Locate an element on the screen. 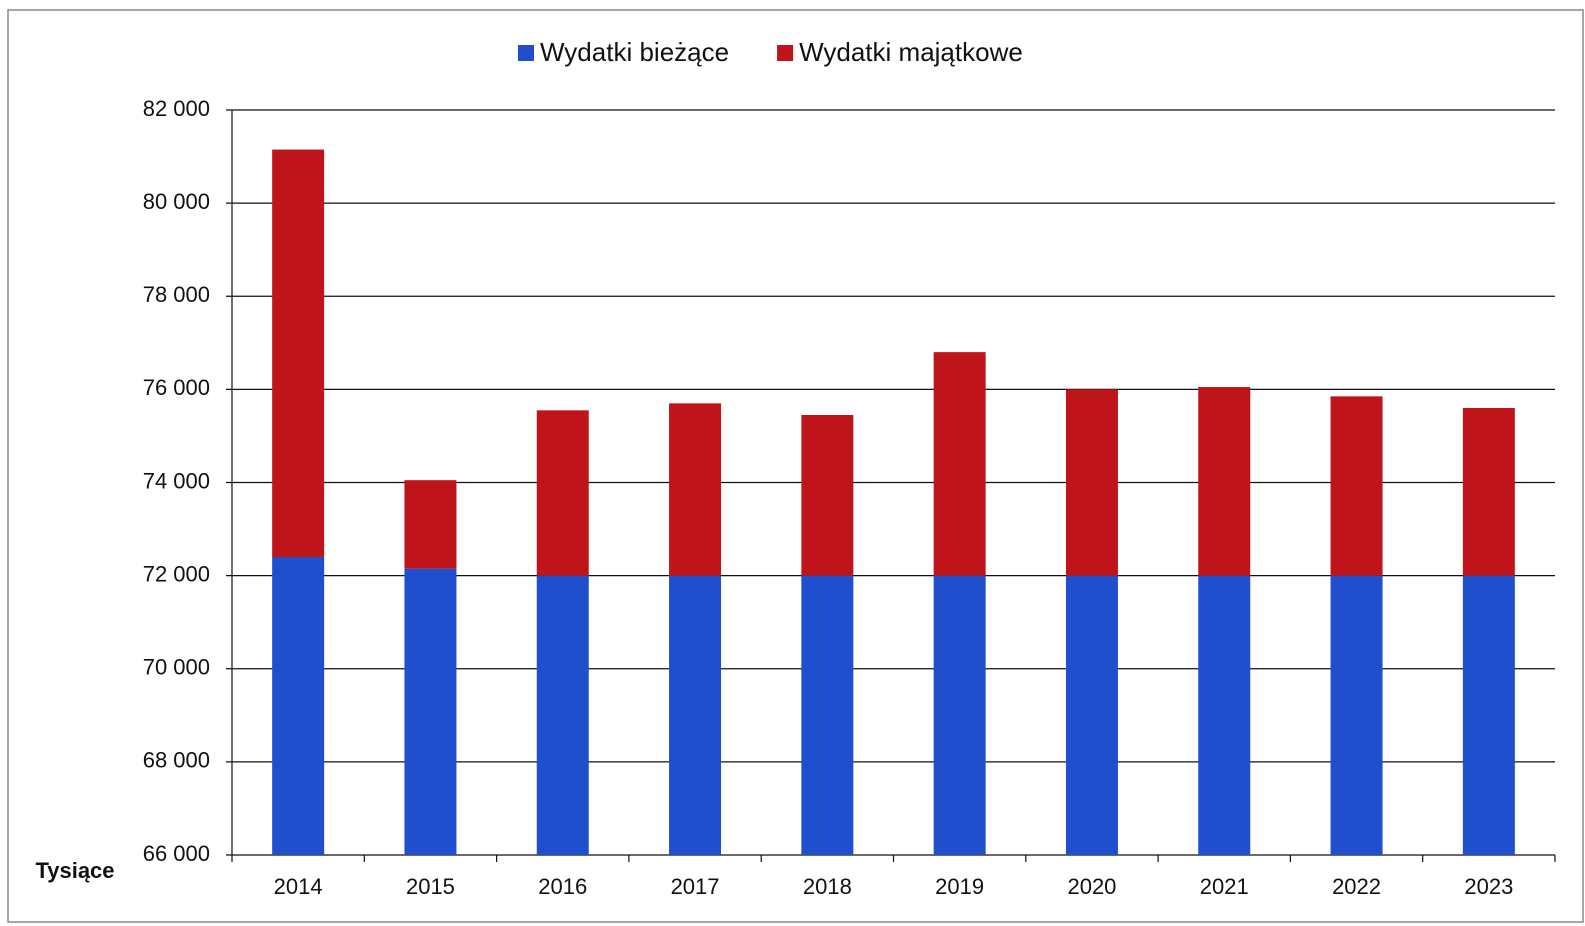 The height and width of the screenshot is (926, 1585). y-tick-label: 66 000 is located at coordinates (176, 853).